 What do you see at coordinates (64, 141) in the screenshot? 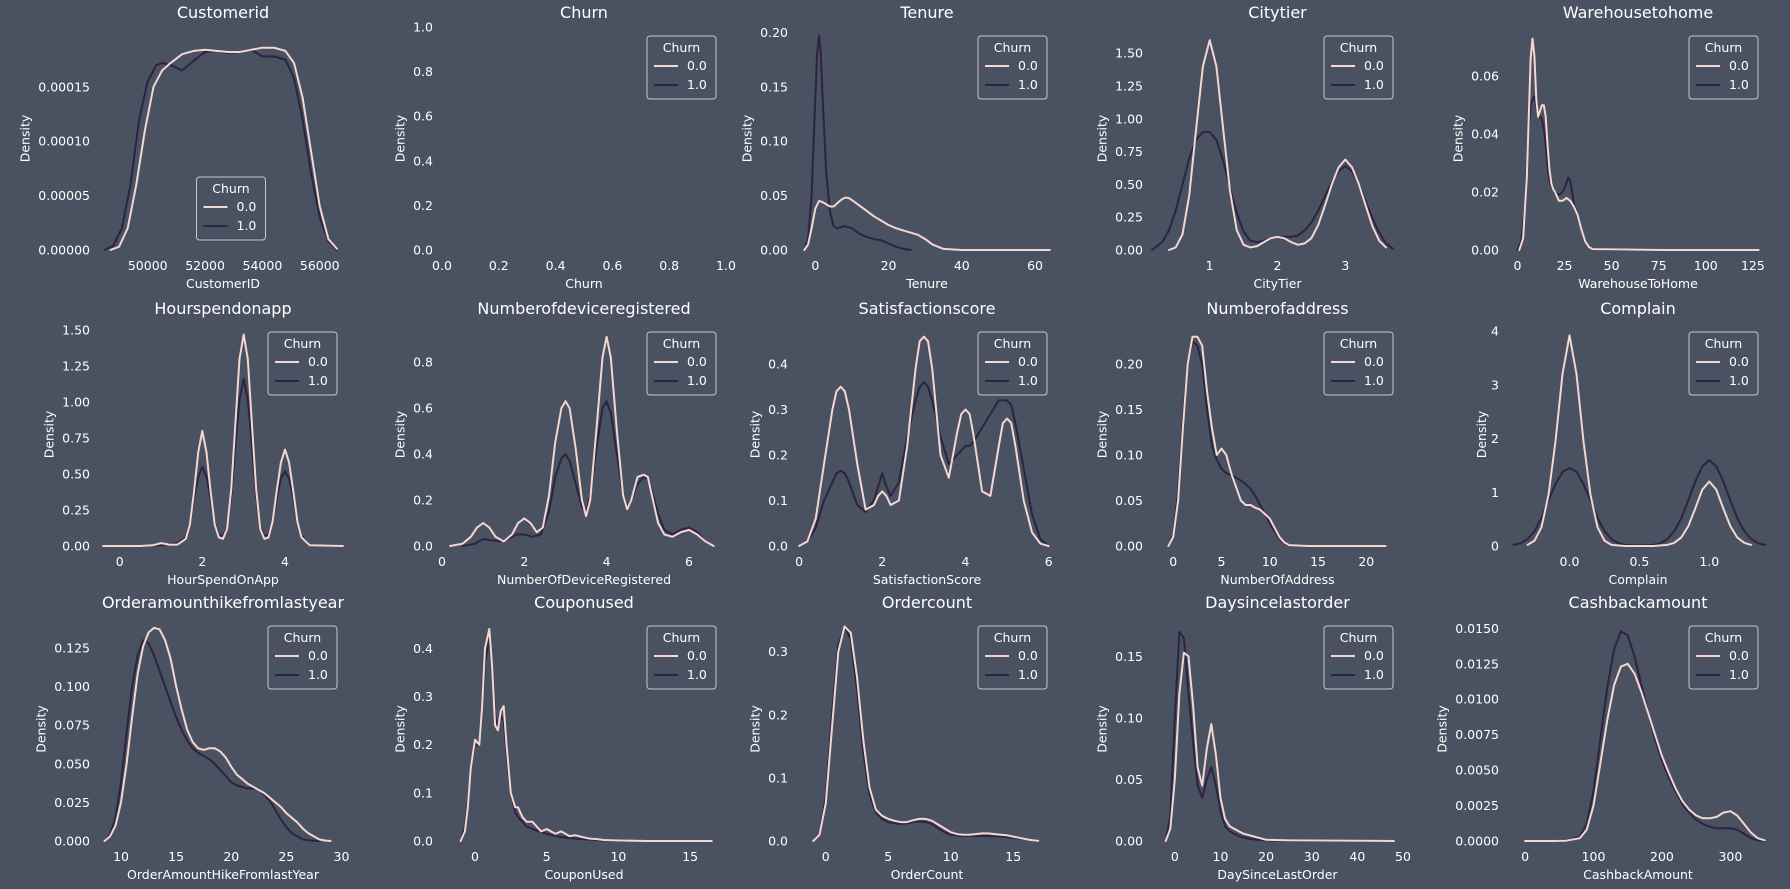
I see `y-tick-label: 0.00010` at bounding box center [64, 141].